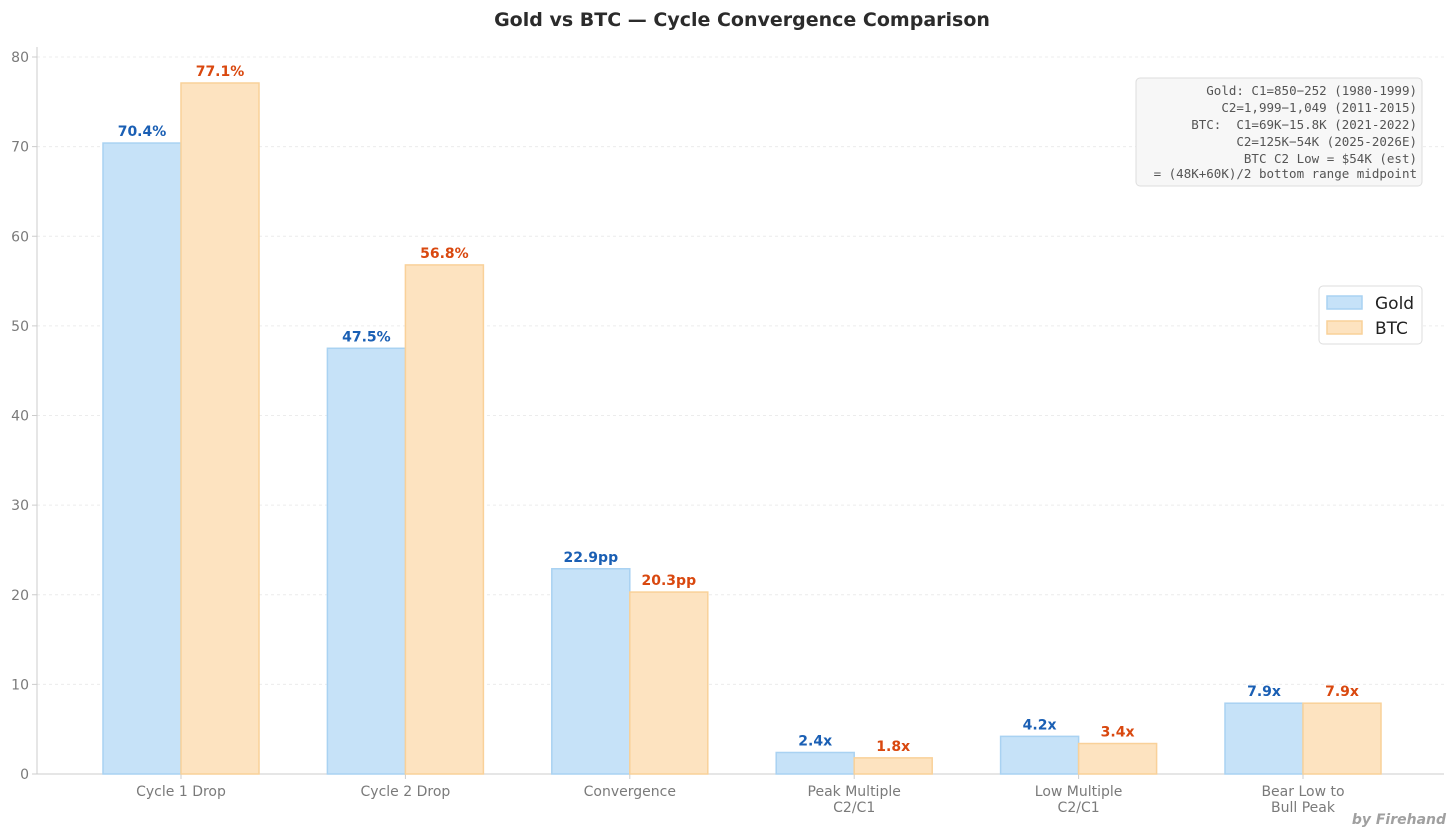 The image size is (1456, 837). Describe the element at coordinates (815, 741) in the screenshot. I see `data-label-gold: 2.4x` at that location.